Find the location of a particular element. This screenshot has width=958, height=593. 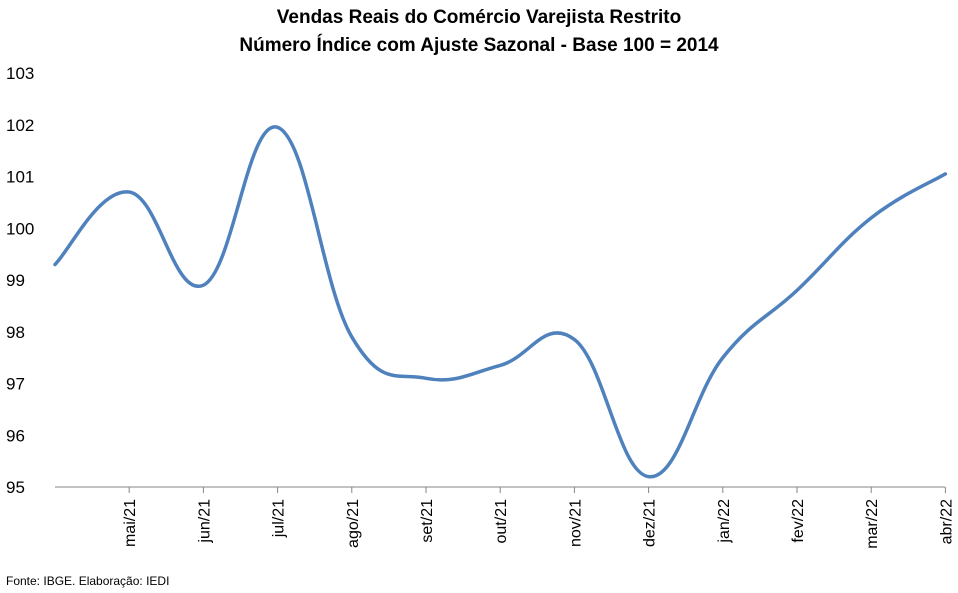

x-tick-label: dez/21 is located at coordinates (650, 523).